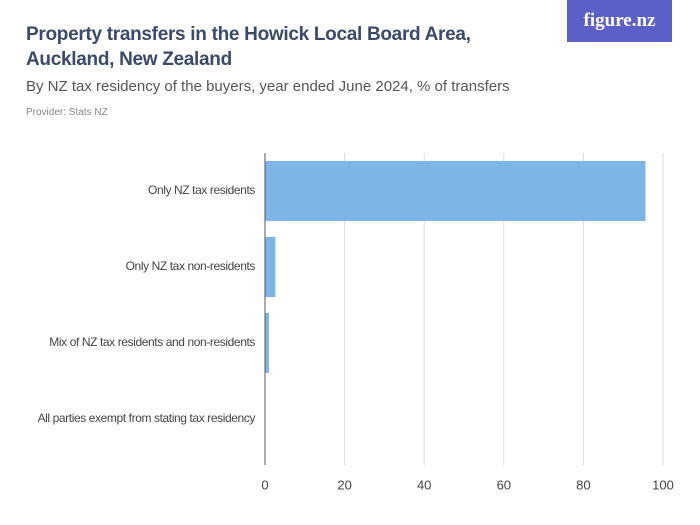 Image resolution: width=700 pixels, height=525 pixels. I want to click on x-tick-label: 0, so click(264, 484).